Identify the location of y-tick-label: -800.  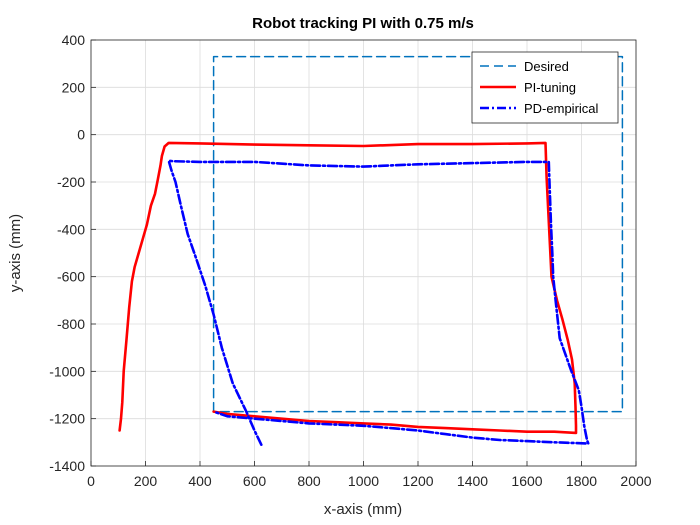
(71, 324).